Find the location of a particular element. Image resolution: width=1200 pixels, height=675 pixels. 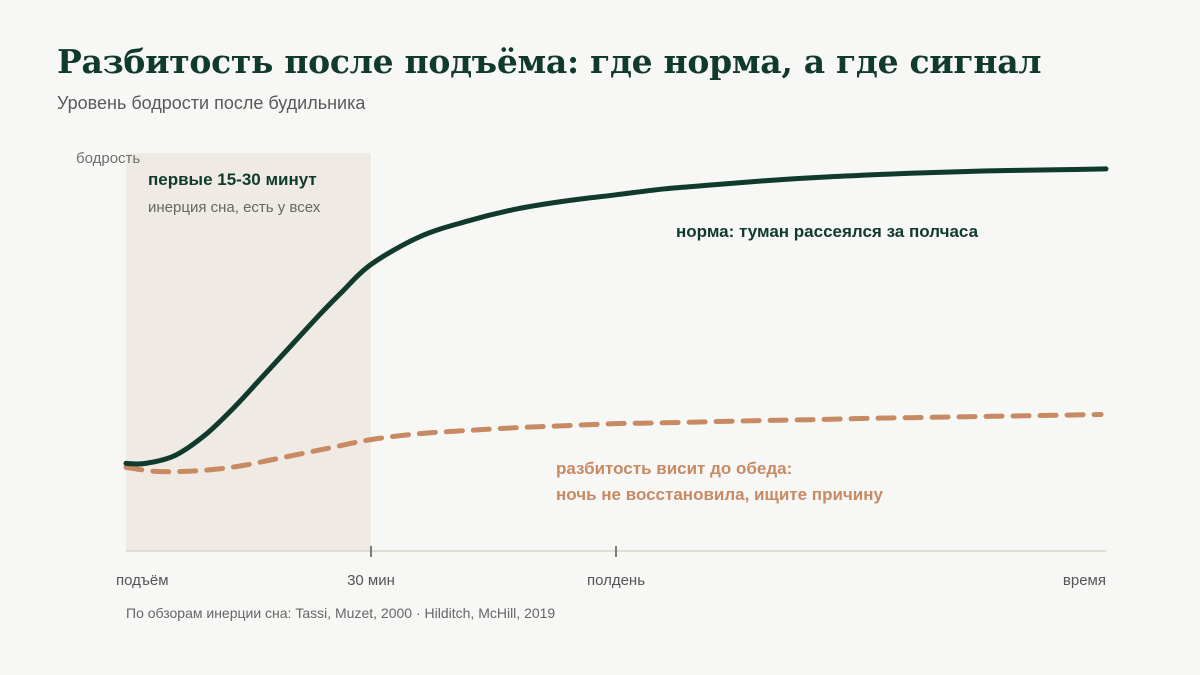

annotation-fatigue-line-1: разбитость висит до обеда: is located at coordinates (674, 468).